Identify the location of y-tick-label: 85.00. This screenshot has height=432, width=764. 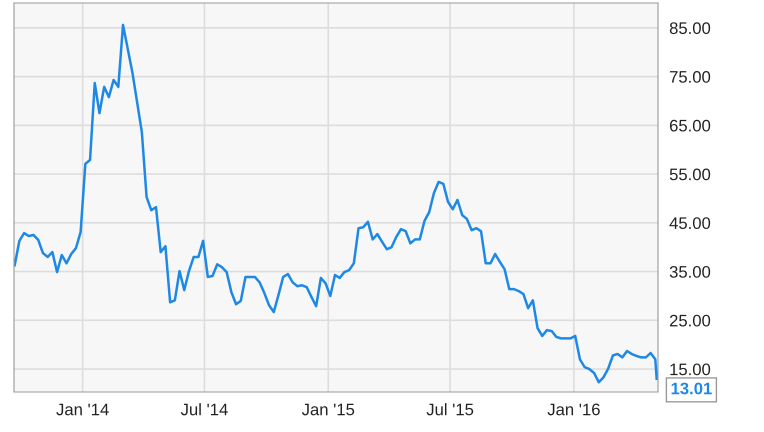
(690, 28).